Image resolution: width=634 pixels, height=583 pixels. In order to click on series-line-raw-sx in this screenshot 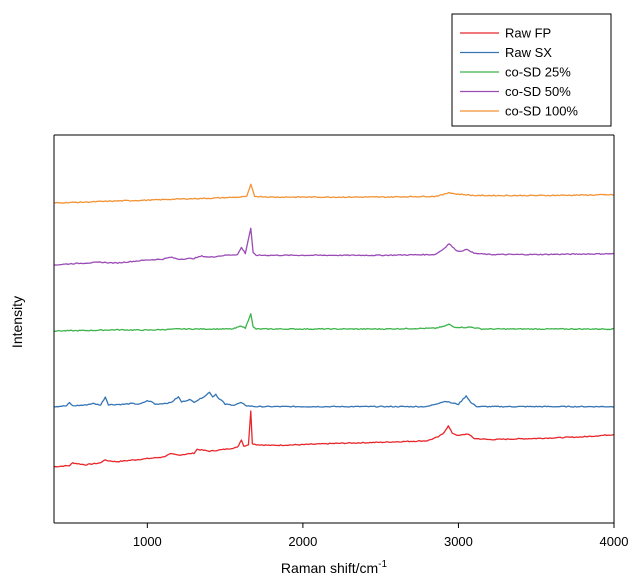, I will do `click(334, 399)`.